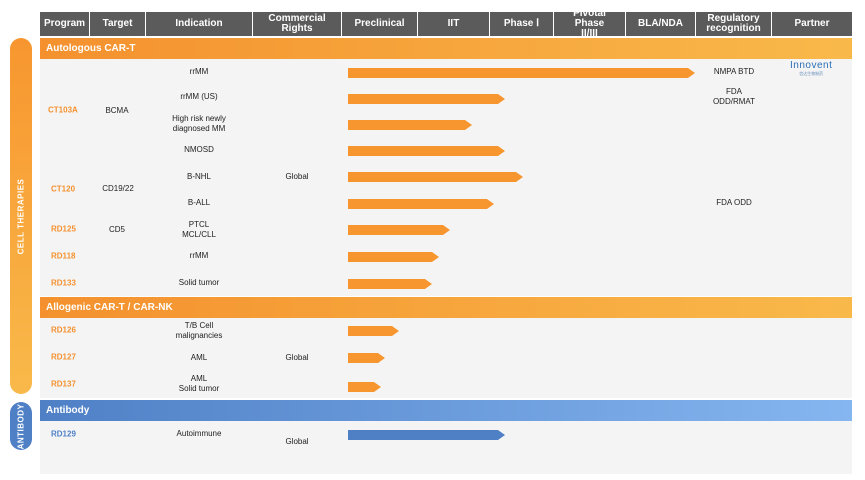 The height and width of the screenshot is (480, 865). What do you see at coordinates (63, 229) in the screenshot?
I see `program-rd125: RD125` at bounding box center [63, 229].